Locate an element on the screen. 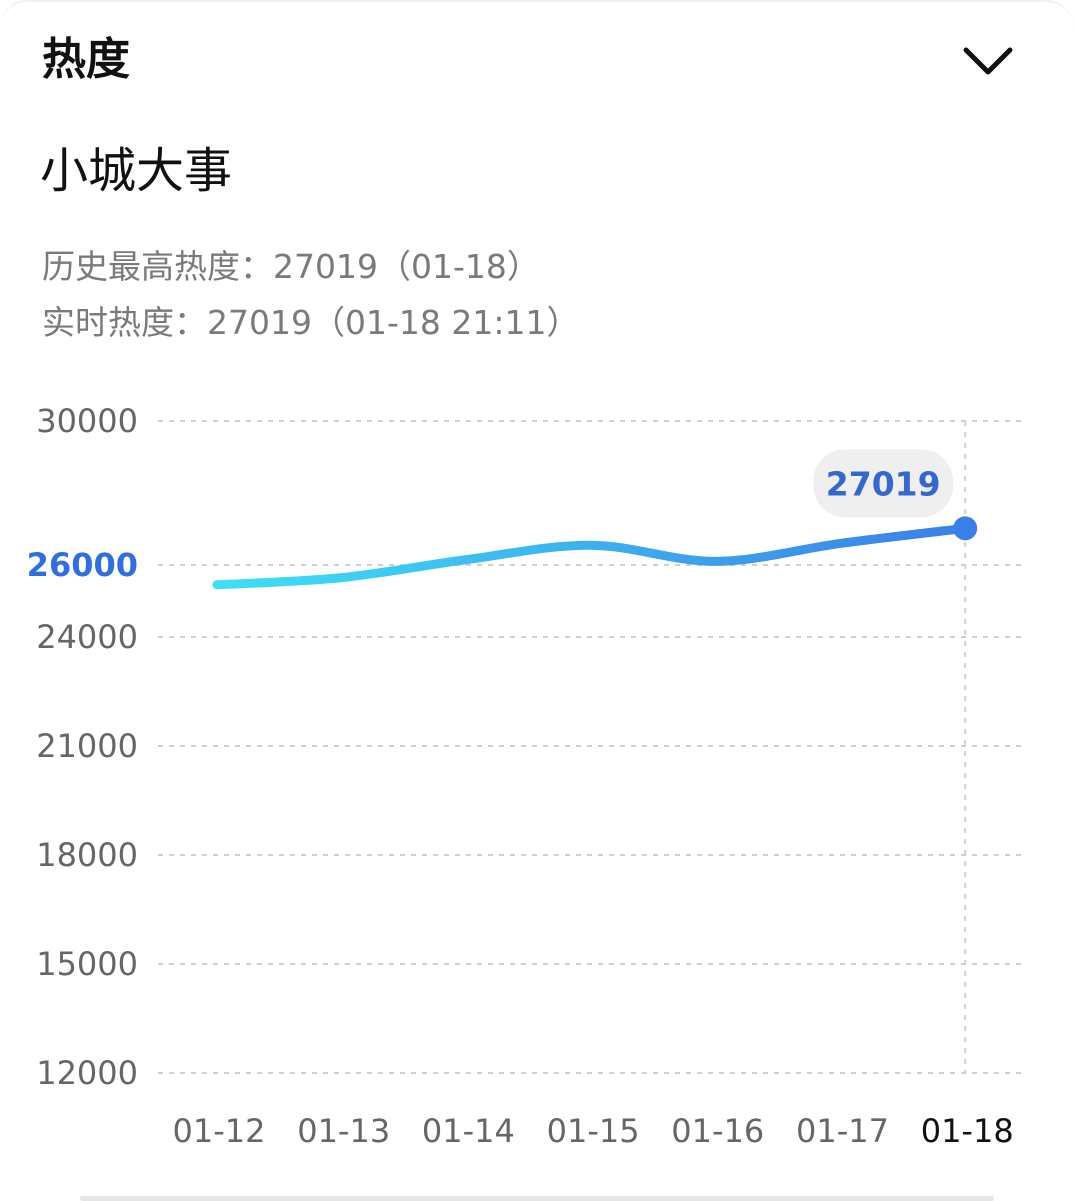 The width and height of the screenshot is (1074, 1201). bottom-divider is located at coordinates (537, 1198).